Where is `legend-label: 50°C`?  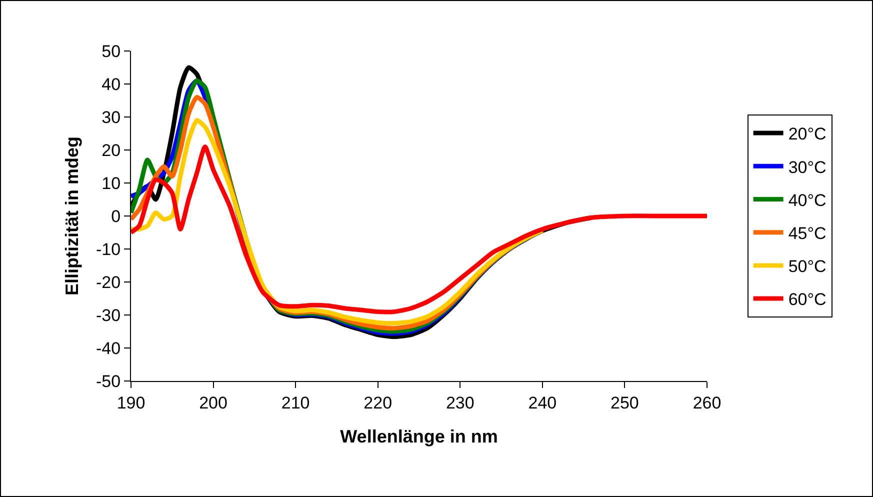
legend-label: 50°C is located at coordinates (807, 266).